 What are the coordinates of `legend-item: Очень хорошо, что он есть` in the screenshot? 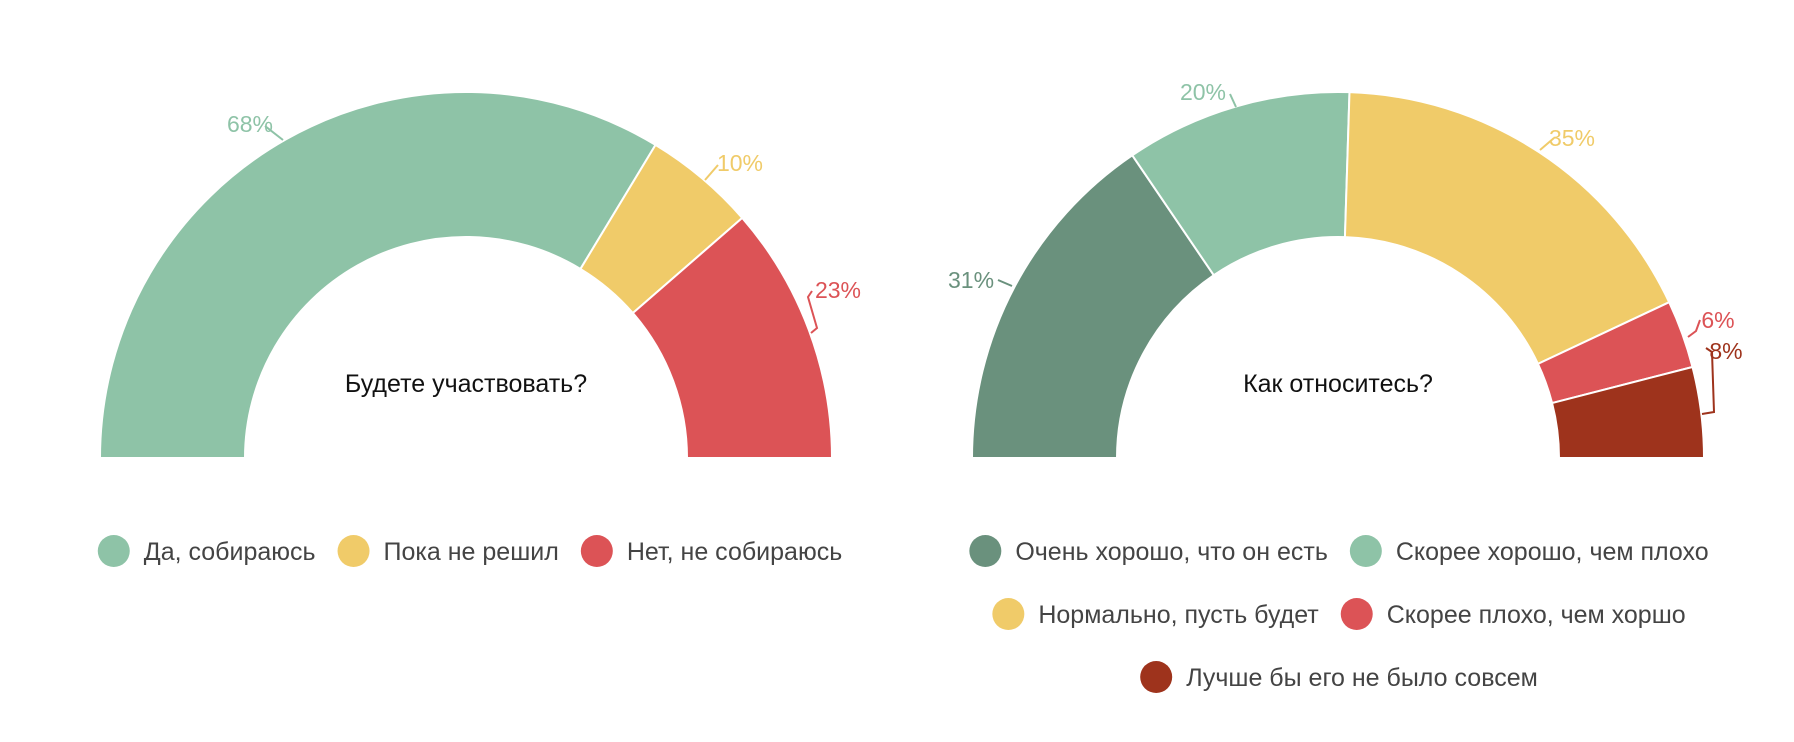 It's located at (1148, 551).